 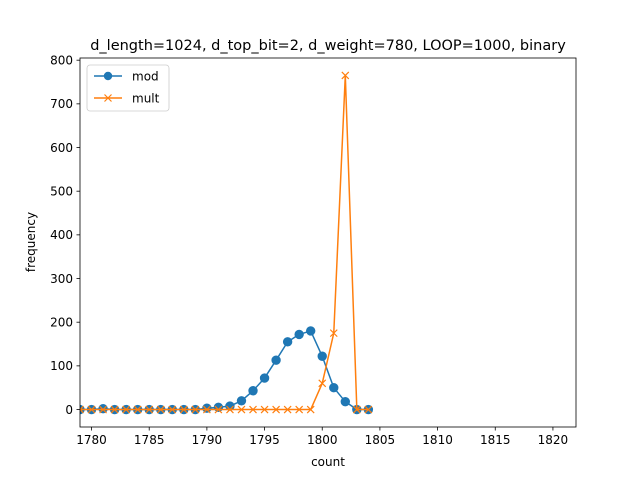 What do you see at coordinates (553, 440) in the screenshot?
I see `x-tick-label: 1820` at bounding box center [553, 440].